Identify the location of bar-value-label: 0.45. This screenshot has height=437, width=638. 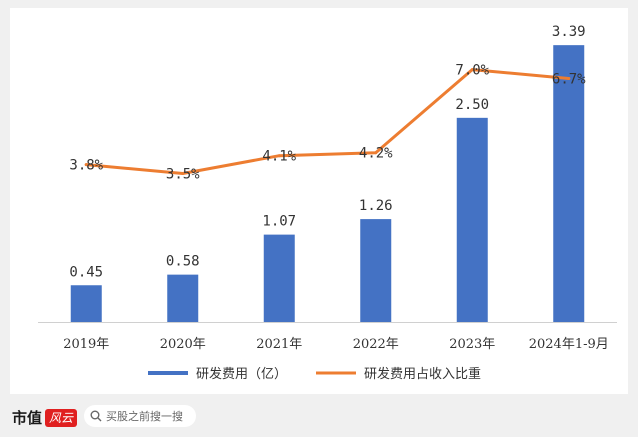
(86, 272).